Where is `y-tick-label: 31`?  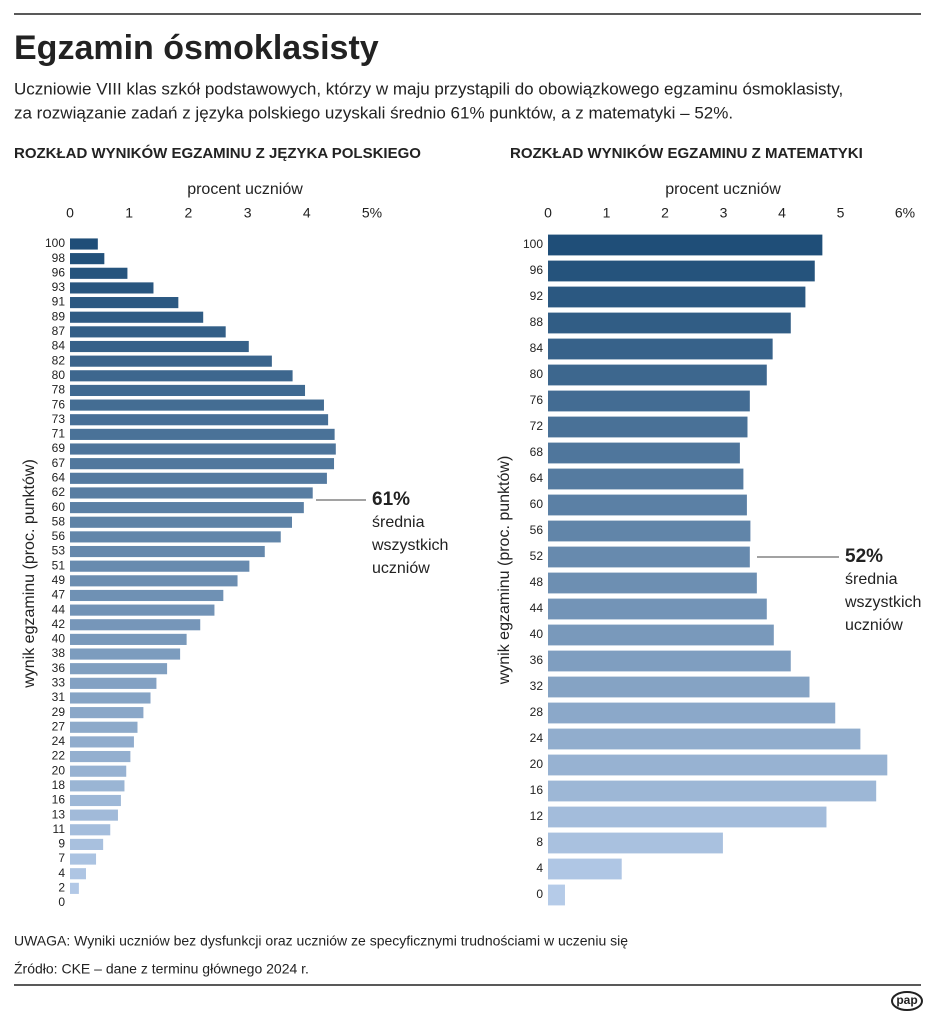
y-tick-label: 31 is located at coordinates (59, 697).